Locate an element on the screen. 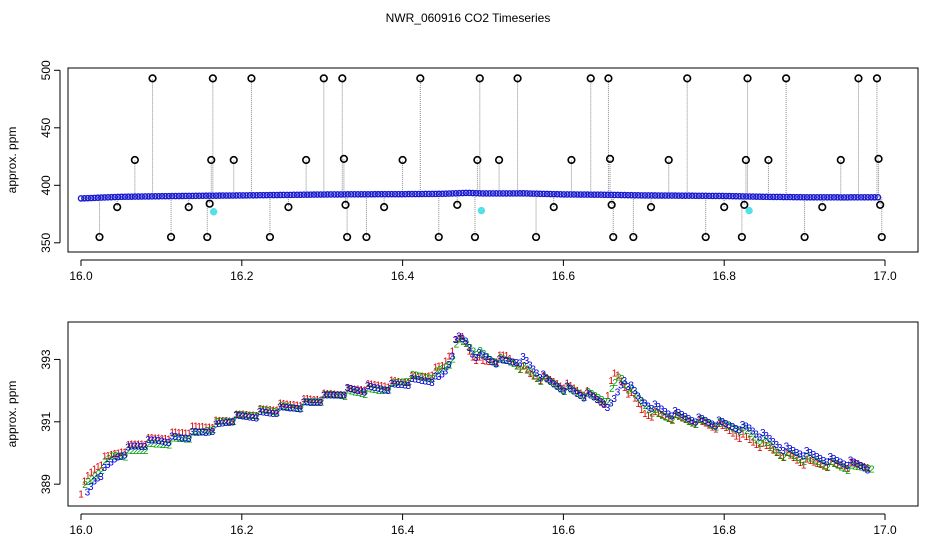  top-baseline-points is located at coordinates (479, 195).